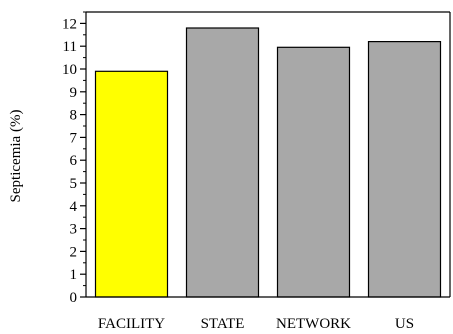 The width and height of the screenshot is (453, 334). Describe the element at coordinates (222, 162) in the screenshot. I see `bar-state` at that location.